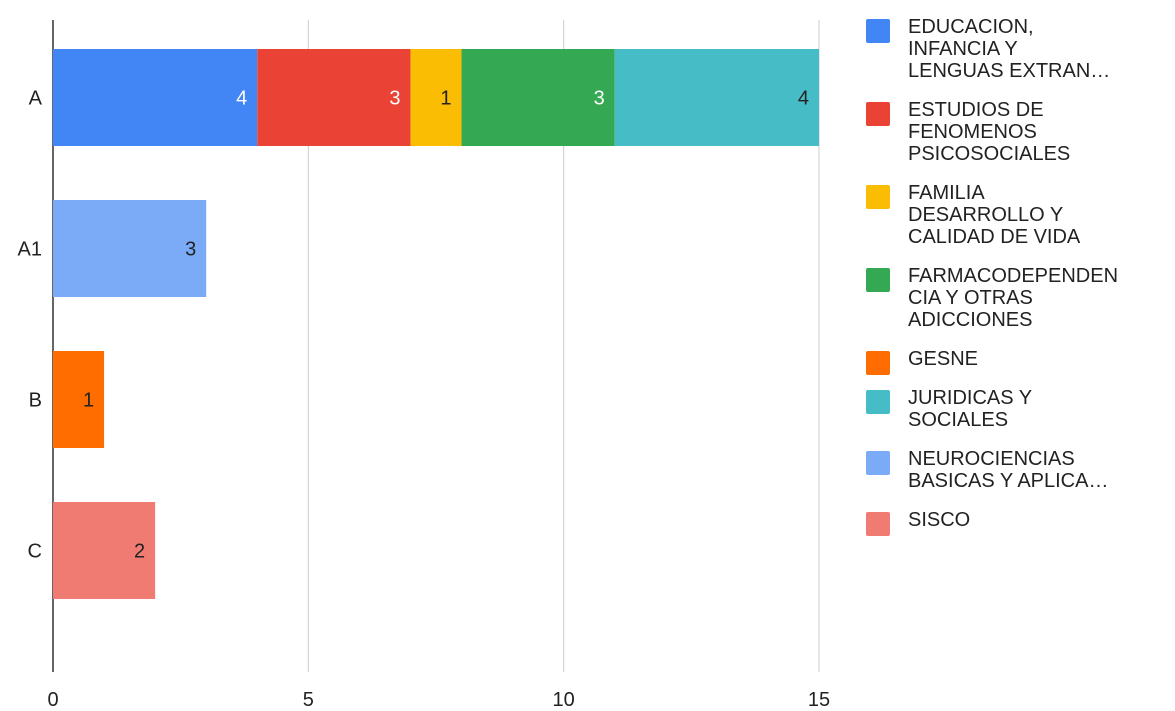 Image resolution: width=1175 pixels, height=711 pixels. I want to click on legend-label: FAMILIA DESARROLLO Y CALIDAD DE VIDA, so click(994, 215).